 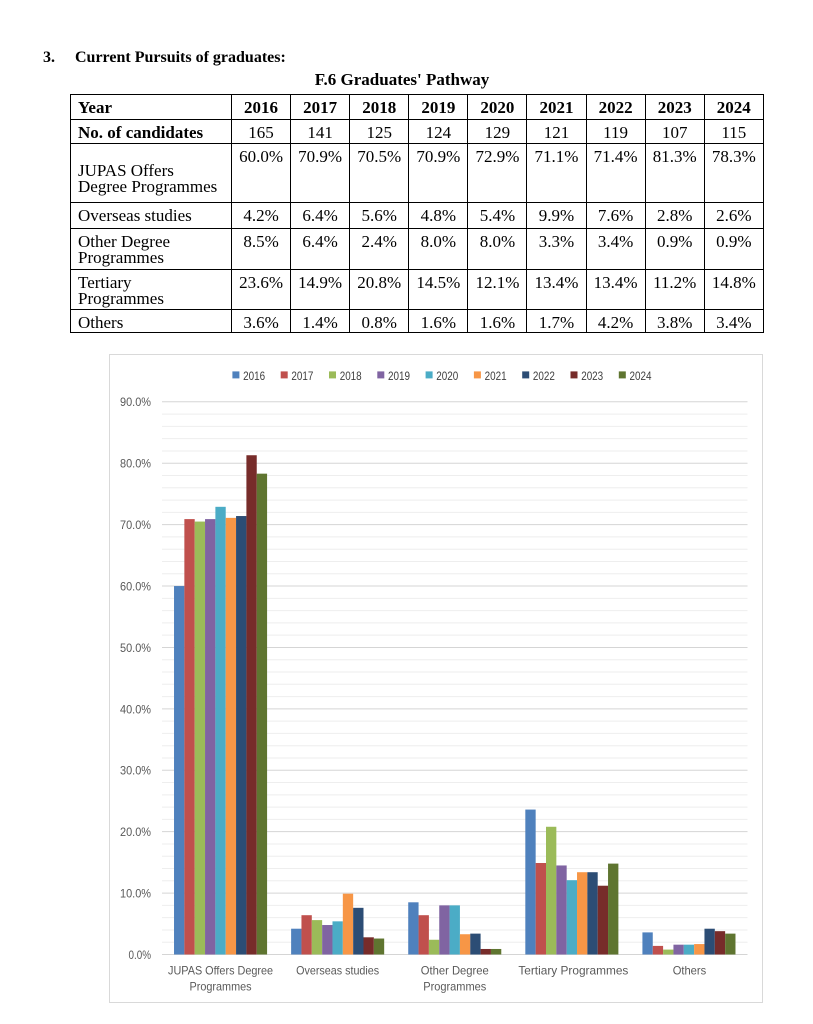 I want to click on svg-text: 50.0%, so click(x=135, y=648).